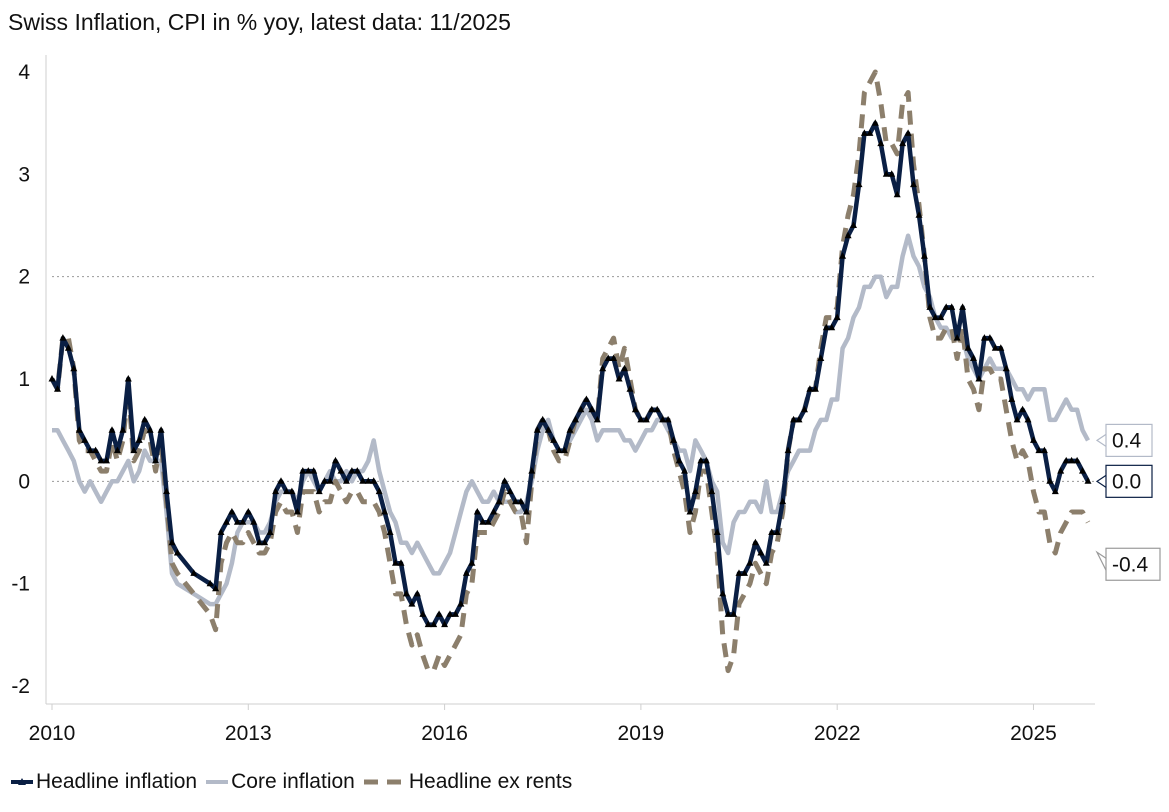  I want to click on legend-item-core: Core inflation, so click(280, 782).